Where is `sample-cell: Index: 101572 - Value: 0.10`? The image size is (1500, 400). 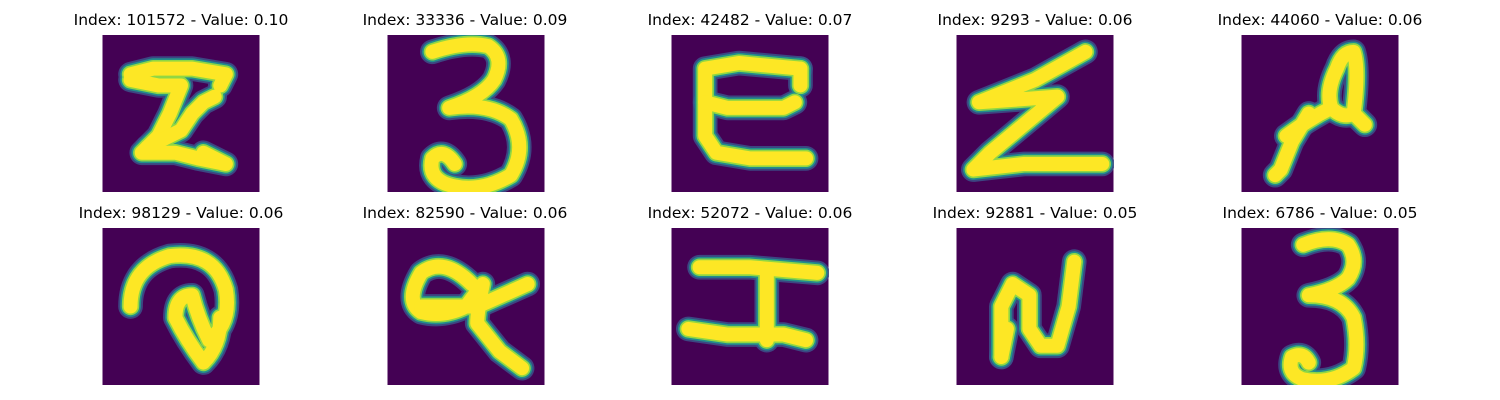
sample-cell: Index: 101572 - Value: 0.10 is located at coordinates (181, 96).